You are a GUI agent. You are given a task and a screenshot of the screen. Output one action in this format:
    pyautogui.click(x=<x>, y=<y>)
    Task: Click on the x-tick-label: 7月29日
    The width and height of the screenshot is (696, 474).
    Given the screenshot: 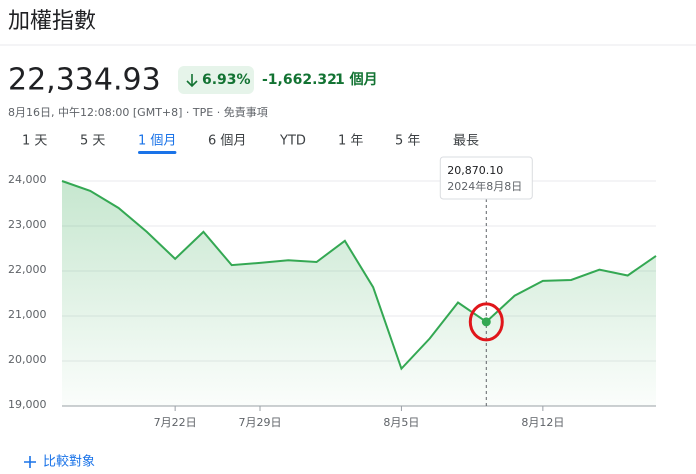 What is the action you would take?
    pyautogui.click(x=260, y=422)
    